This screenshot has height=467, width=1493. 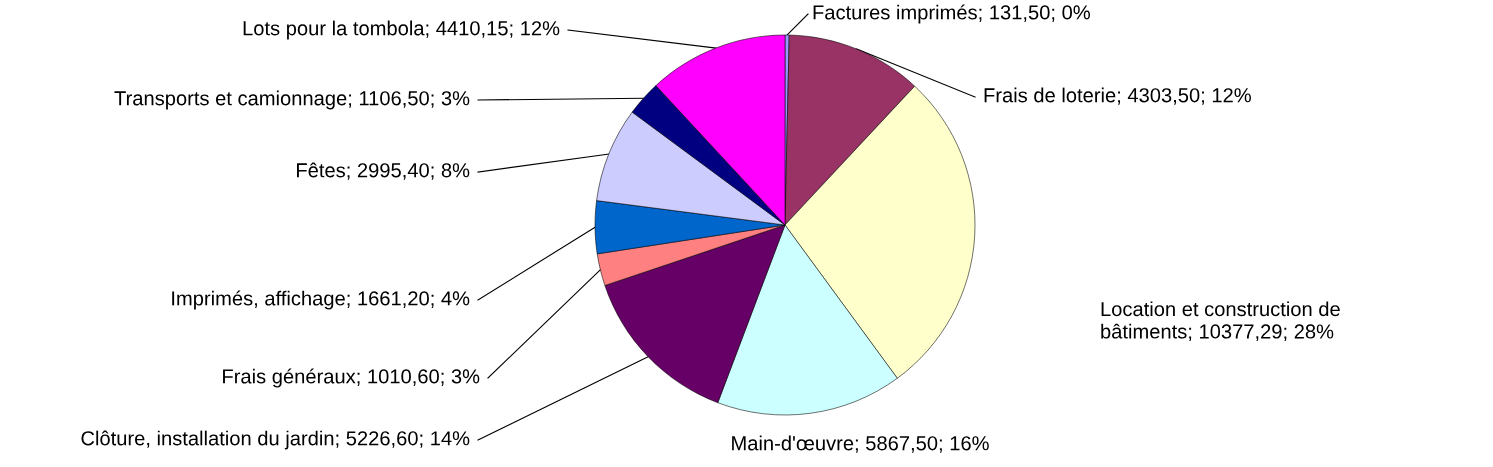 I want to click on slice-label: Clôture, installation du jardin; 5226,60; 14%, so click(x=275, y=440).